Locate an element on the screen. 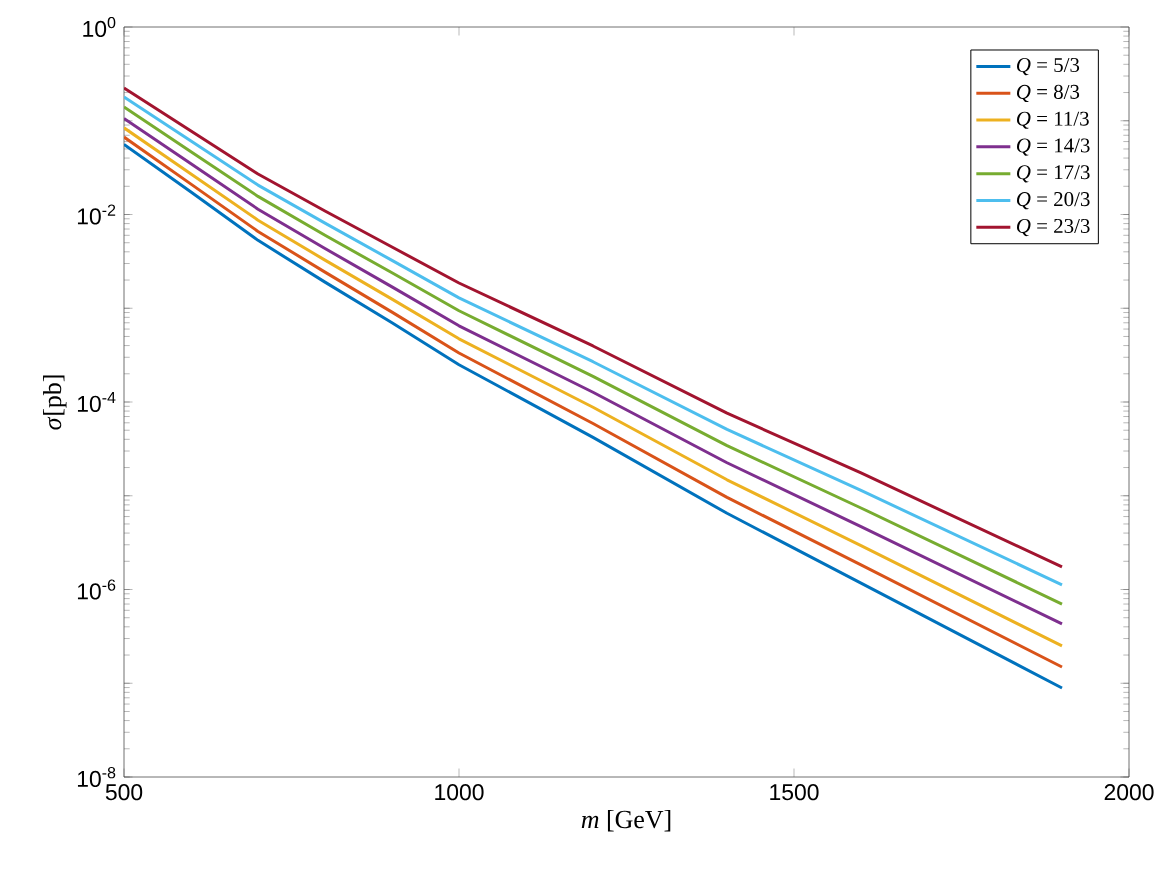 The image size is (1167, 875). y-tick-label: 10$^{0}$ is located at coordinates (99, 27).